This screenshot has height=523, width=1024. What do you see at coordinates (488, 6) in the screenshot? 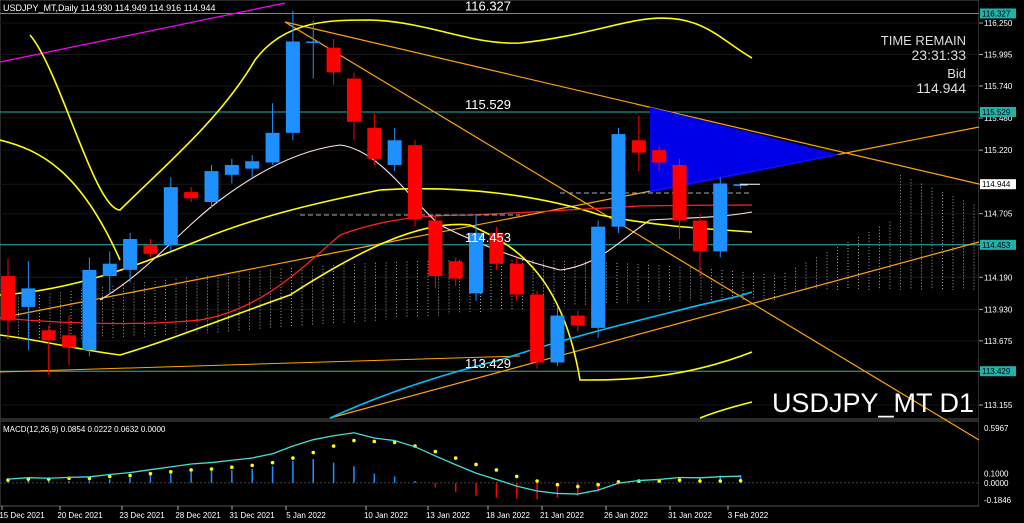
I see `level-label: 116.327` at bounding box center [488, 6].